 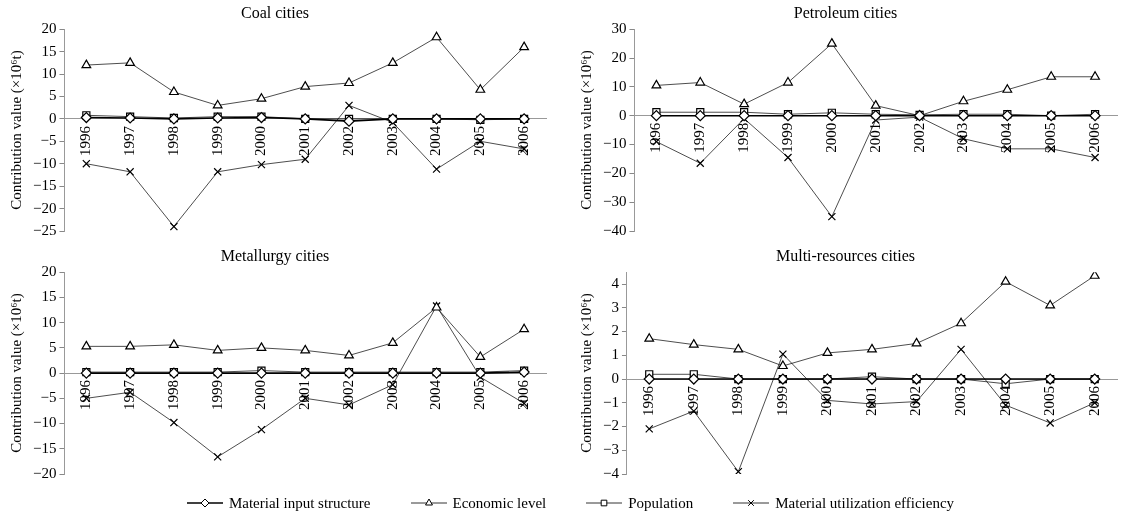 I want to click on y-tick-label: −30, so click(x=614, y=201).